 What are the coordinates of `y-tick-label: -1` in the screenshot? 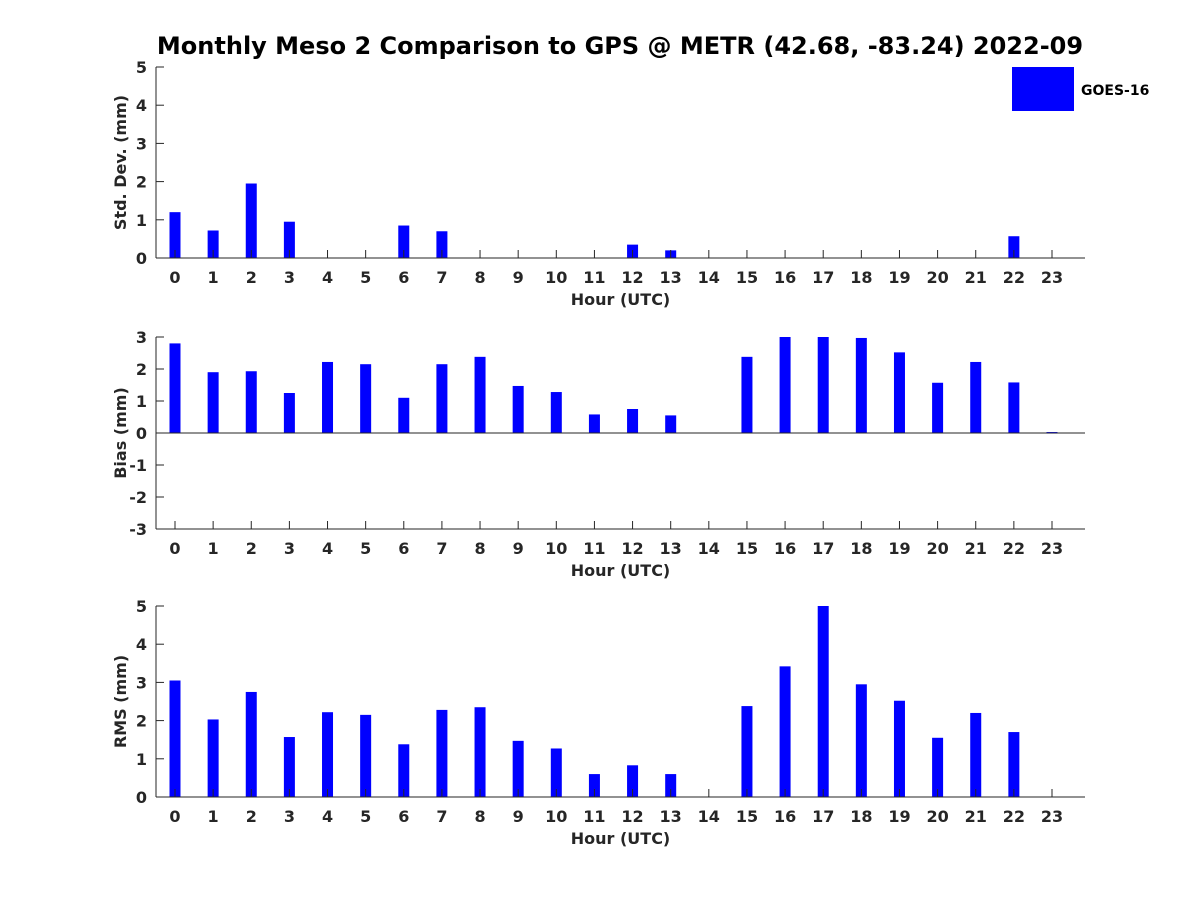 It's located at (138, 465).